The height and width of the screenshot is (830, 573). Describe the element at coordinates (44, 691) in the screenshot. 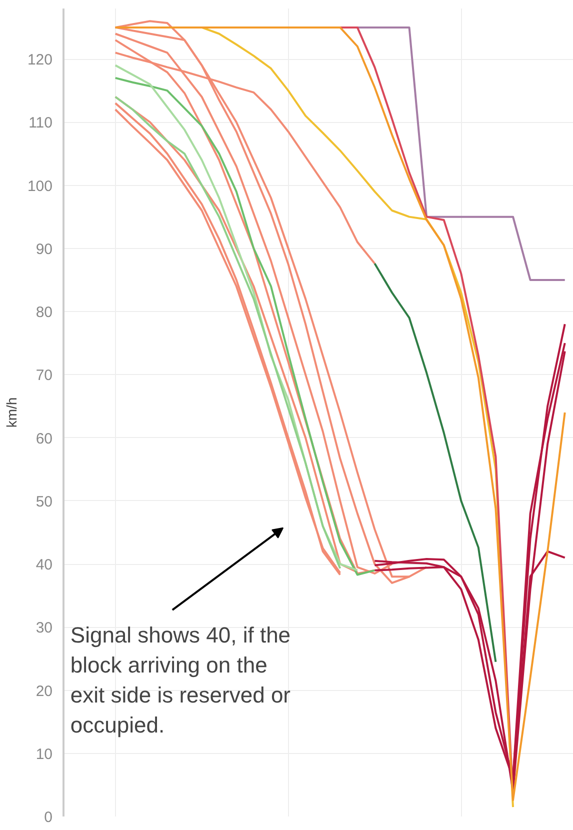

I see `y-tick-label: 20` at that location.